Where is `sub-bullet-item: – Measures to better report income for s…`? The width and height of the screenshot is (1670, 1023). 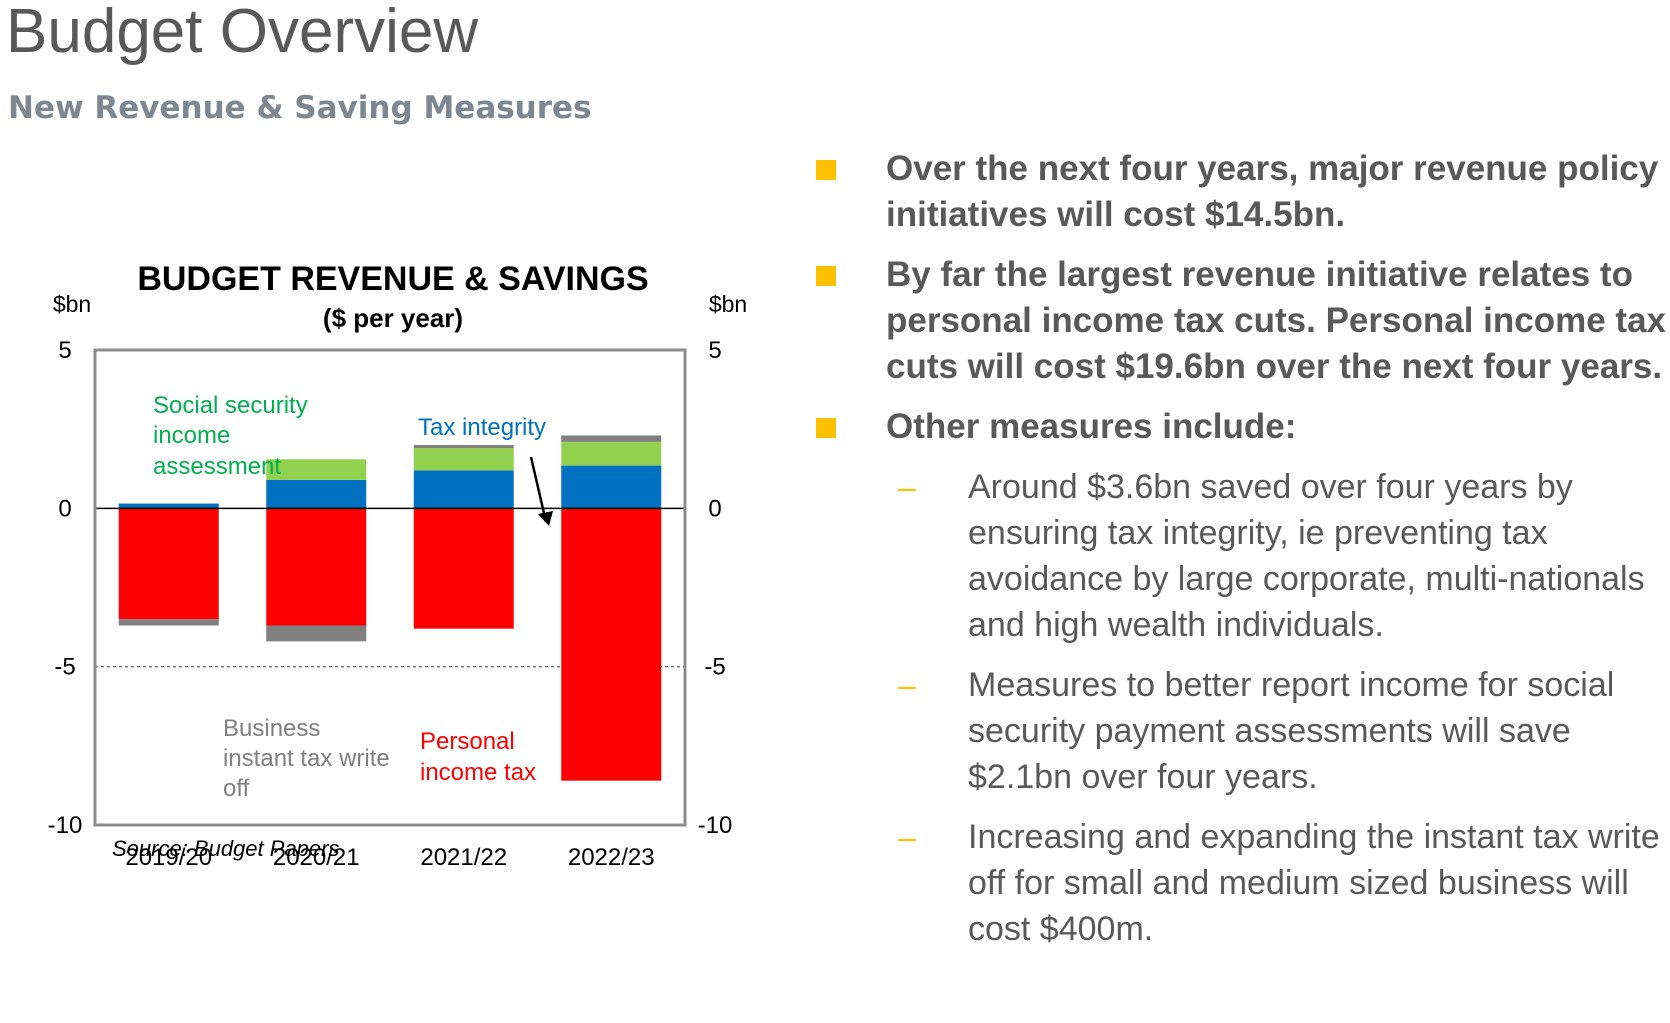
sub-bullet-item: – Measures to better report income for s… is located at coordinates (1240, 731).